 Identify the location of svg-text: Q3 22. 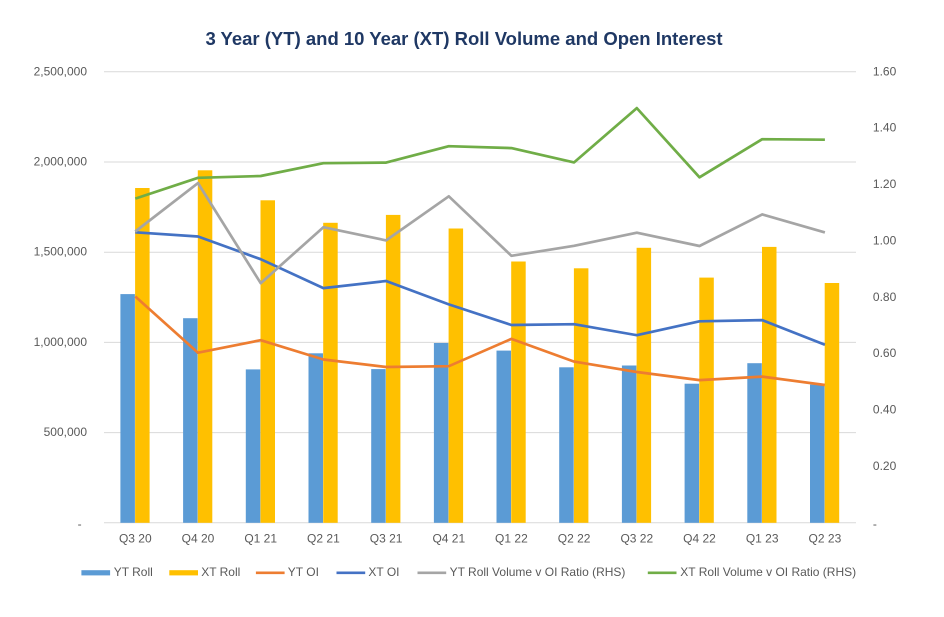
(636, 539).